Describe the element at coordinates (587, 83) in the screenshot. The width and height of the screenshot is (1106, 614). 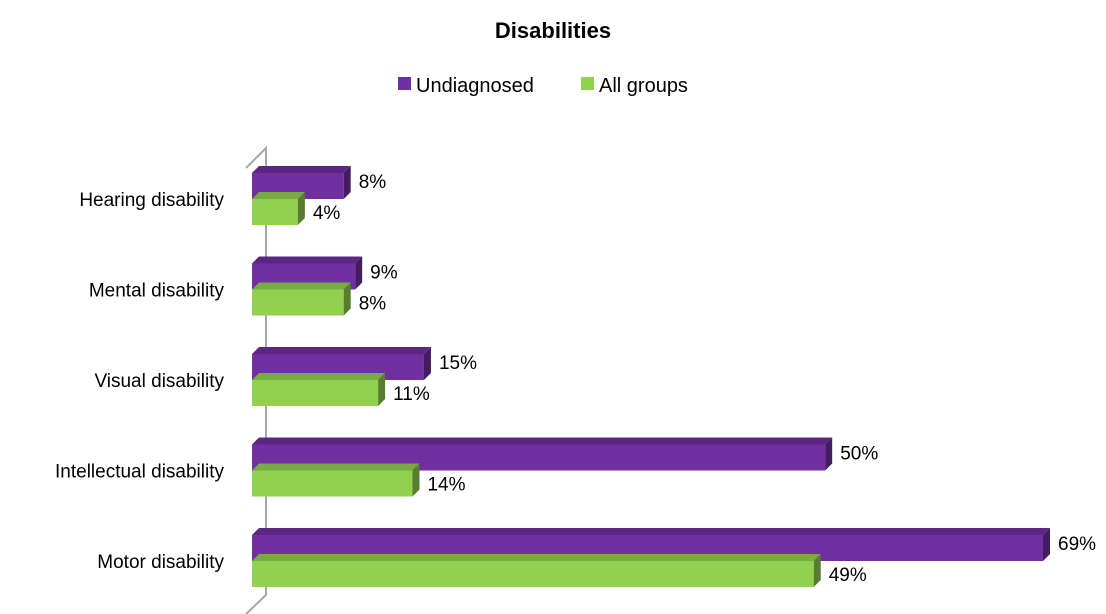
I see `legend-swatch-all-groups` at that location.